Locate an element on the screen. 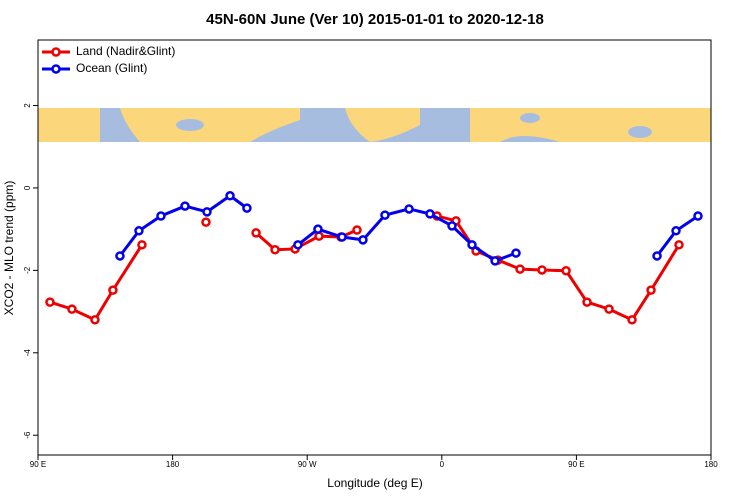 This screenshot has height=500, width=750. y-axis-label: XCO2 - MLO trend (ppm) is located at coordinates (9, 248).